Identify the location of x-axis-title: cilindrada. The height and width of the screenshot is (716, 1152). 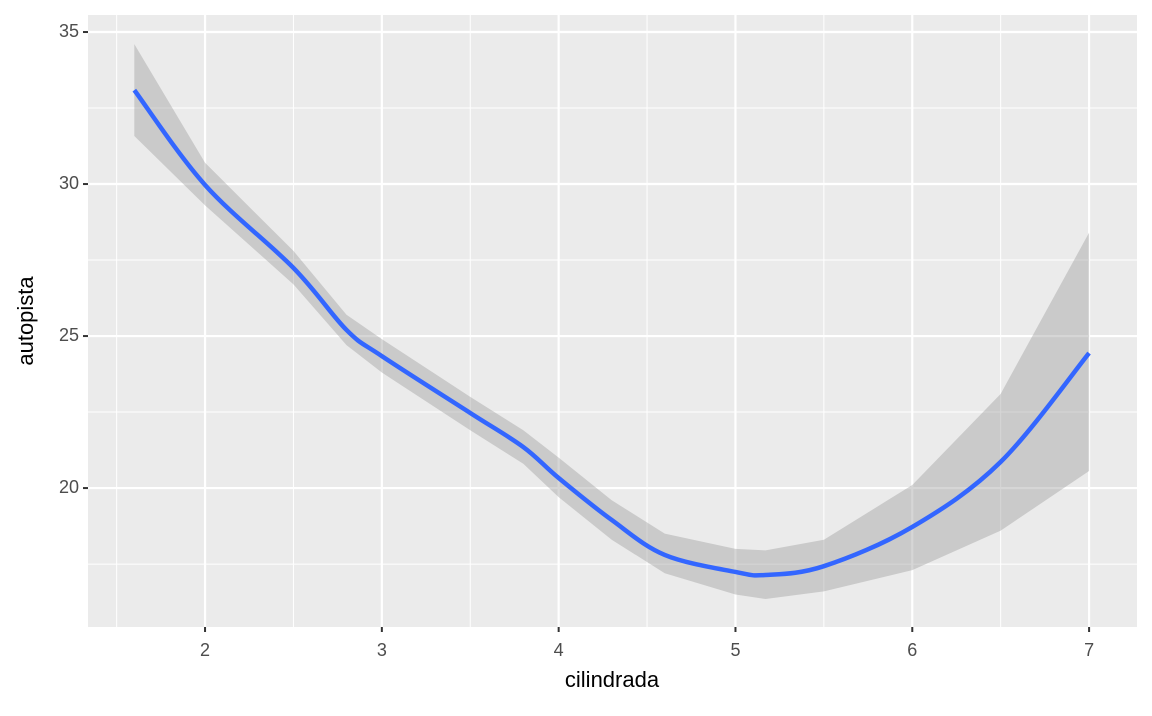
(612, 679).